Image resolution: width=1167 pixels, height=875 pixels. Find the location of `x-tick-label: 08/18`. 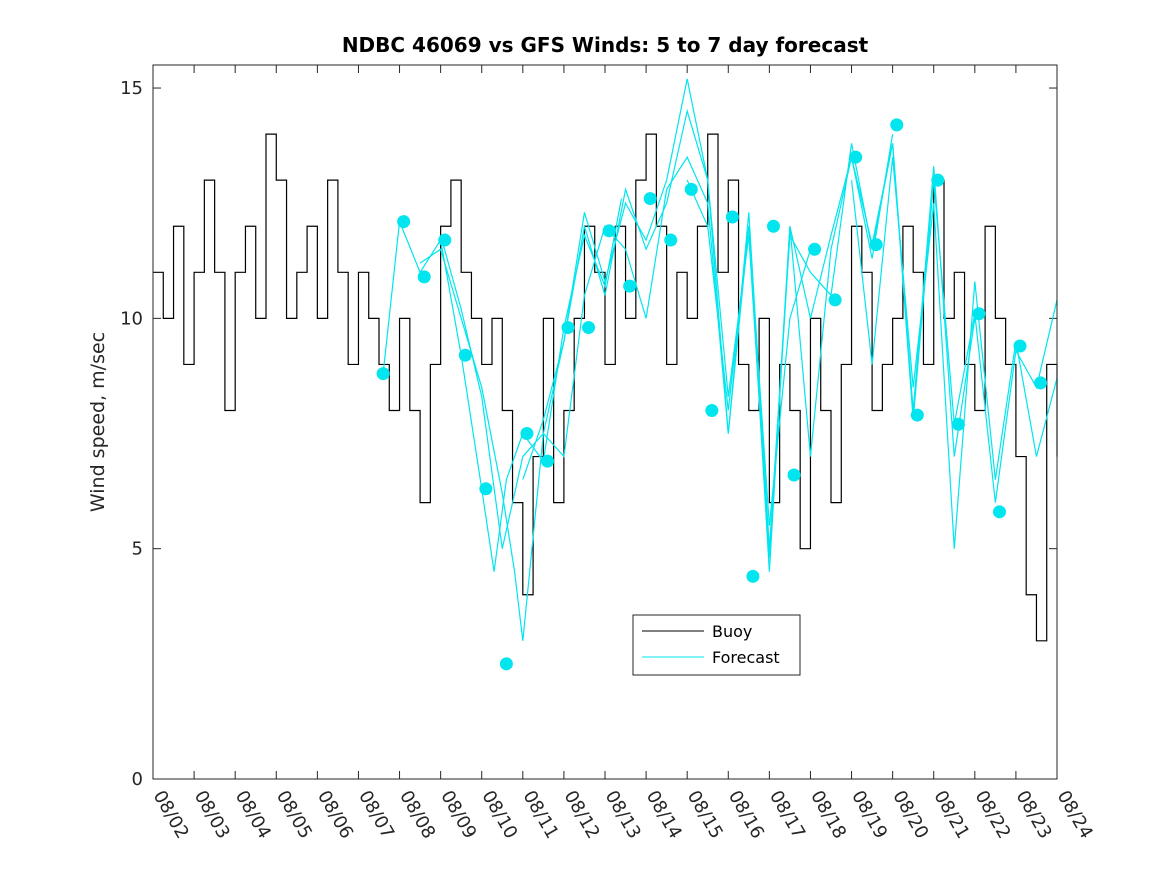

x-tick-label: 08/18 is located at coordinates (828, 814).